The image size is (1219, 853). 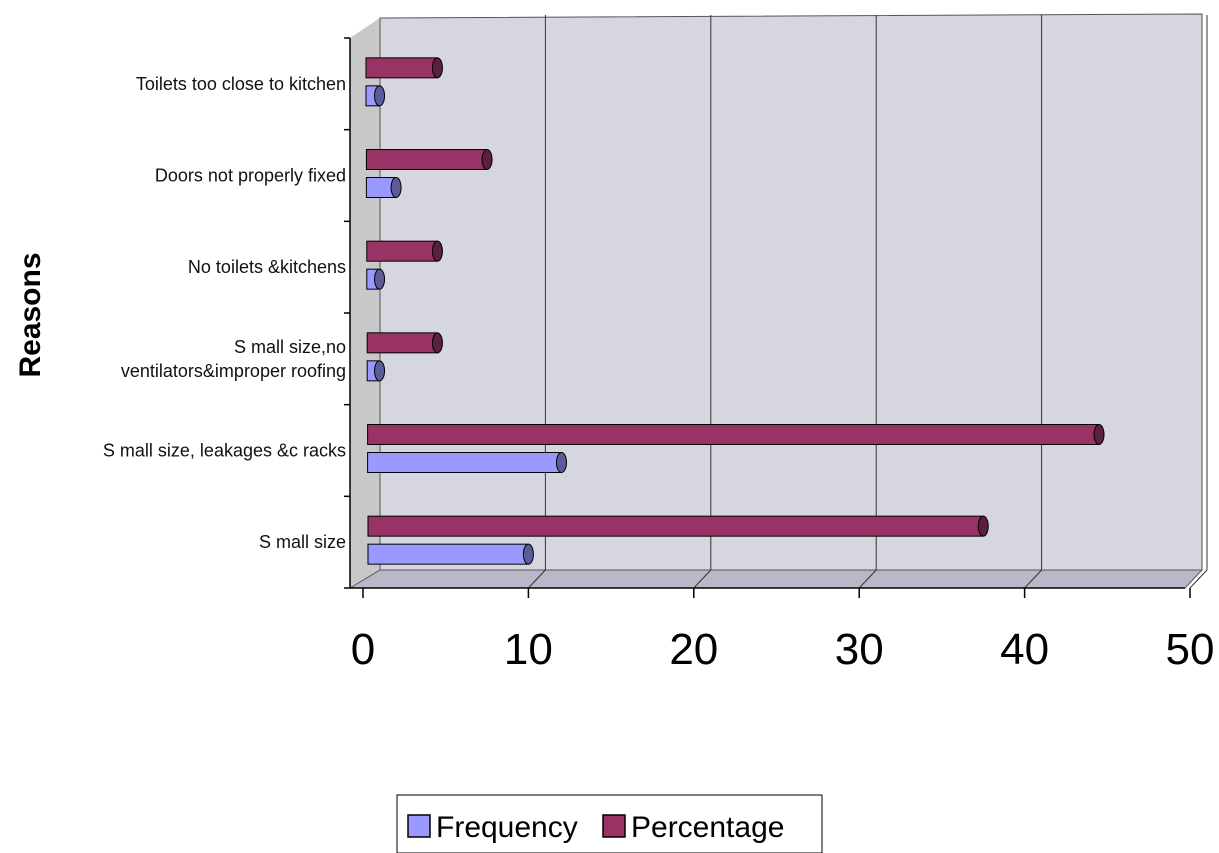 What do you see at coordinates (302, 542) in the screenshot?
I see `category-label: S mall size` at bounding box center [302, 542].